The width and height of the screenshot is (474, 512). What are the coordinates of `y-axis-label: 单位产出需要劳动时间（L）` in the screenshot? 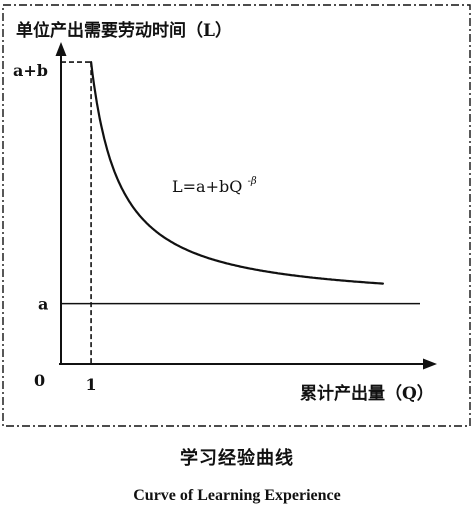 It's located at (124, 30).